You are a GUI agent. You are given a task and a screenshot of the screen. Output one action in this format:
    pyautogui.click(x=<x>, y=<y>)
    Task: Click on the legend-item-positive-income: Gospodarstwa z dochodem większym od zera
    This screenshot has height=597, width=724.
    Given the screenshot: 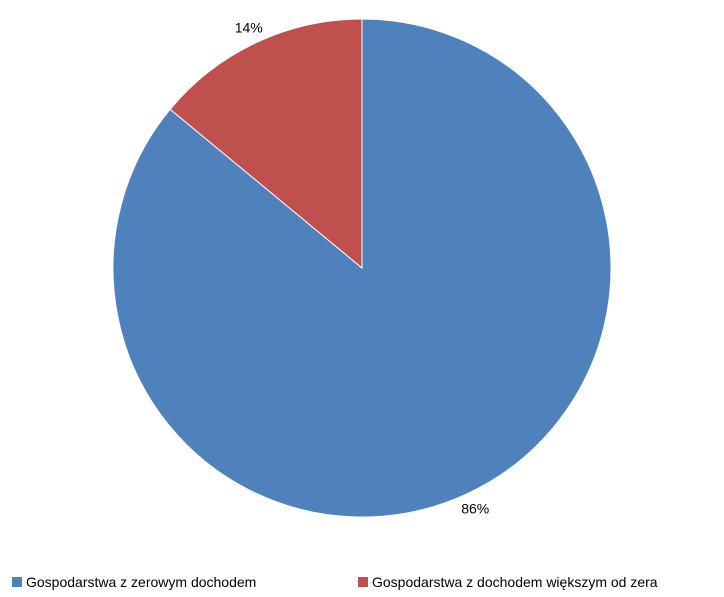 What is the action you would take?
    pyautogui.click(x=508, y=582)
    